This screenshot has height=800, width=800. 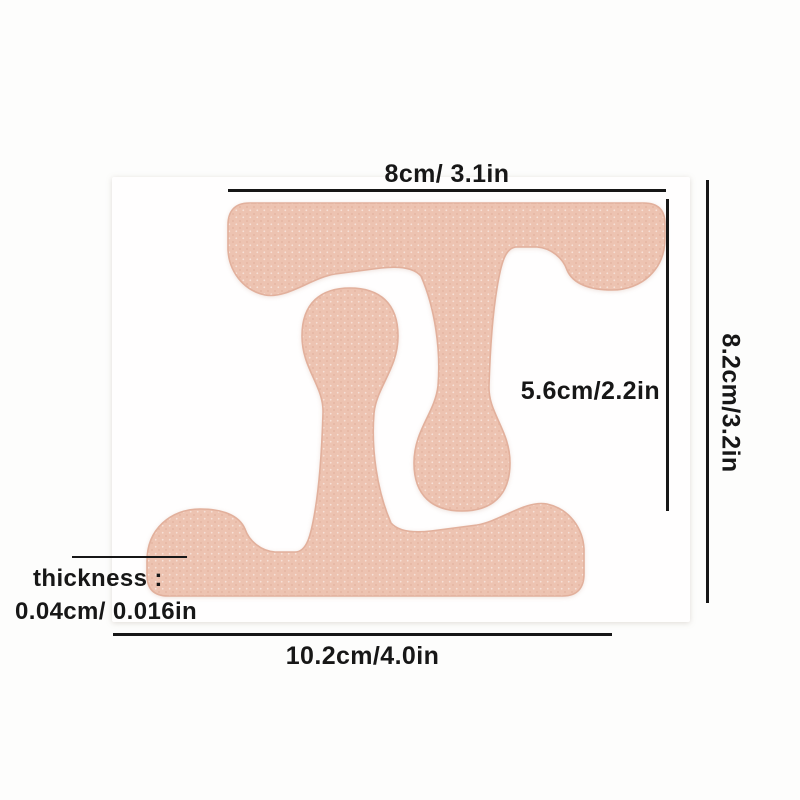 What do you see at coordinates (707, 391) in the screenshot?
I see `dimension-line-side-height` at bounding box center [707, 391].